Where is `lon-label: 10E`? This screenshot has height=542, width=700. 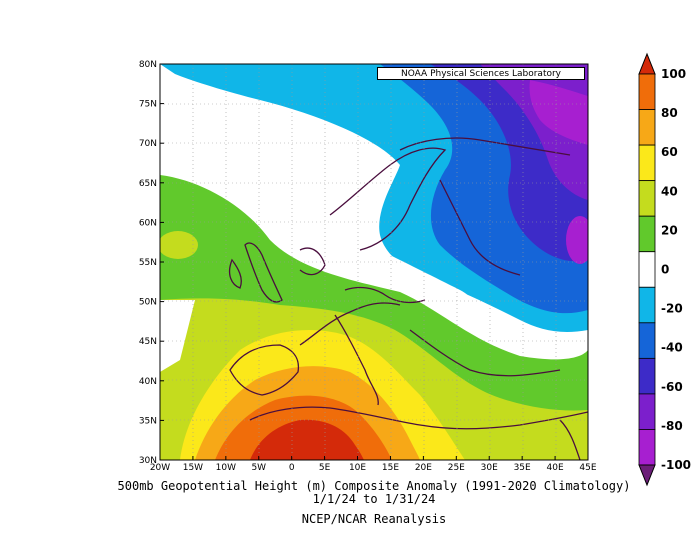 lon-label: 10E is located at coordinates (357, 468).